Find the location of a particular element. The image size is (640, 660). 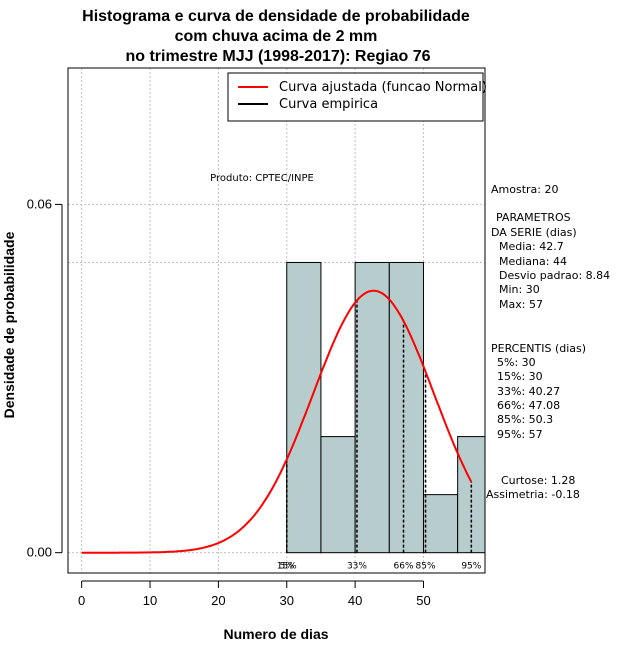

stats-line: Assimetria: -0.18 is located at coordinates (533, 494).